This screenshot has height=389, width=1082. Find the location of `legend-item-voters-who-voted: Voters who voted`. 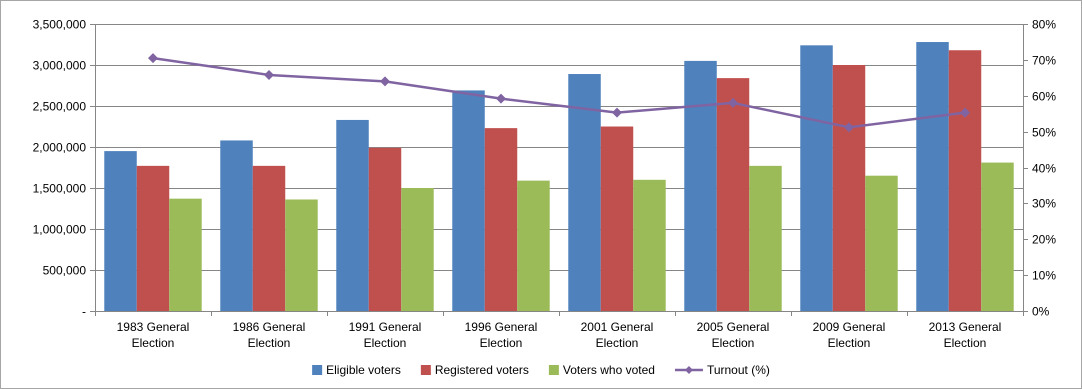

legend-item-voters-who-voted: Voters who voted is located at coordinates (601, 370).